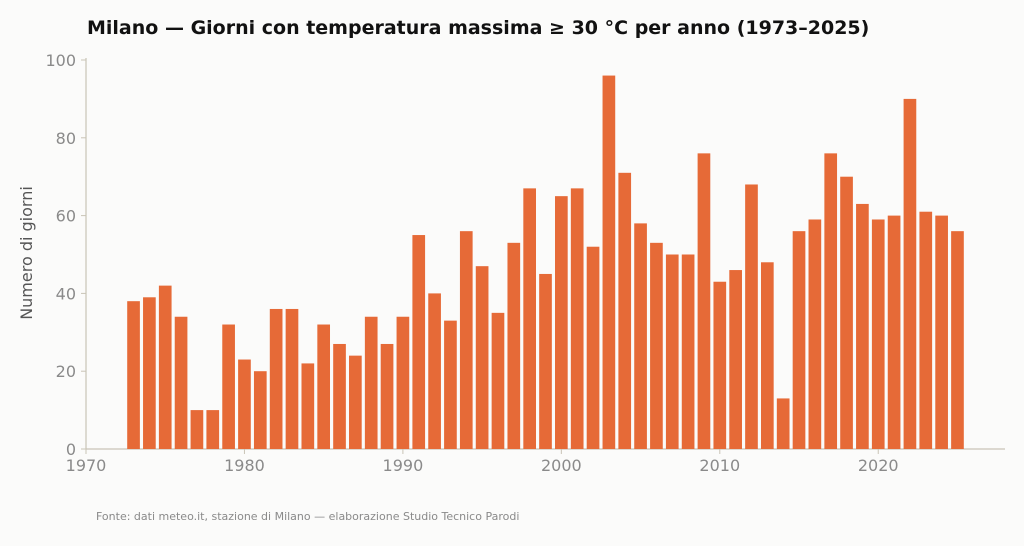 Image resolution: width=1024 pixels, height=546 pixels. Describe the element at coordinates (688, 351) in the screenshot. I see `bar-2008` at that location.